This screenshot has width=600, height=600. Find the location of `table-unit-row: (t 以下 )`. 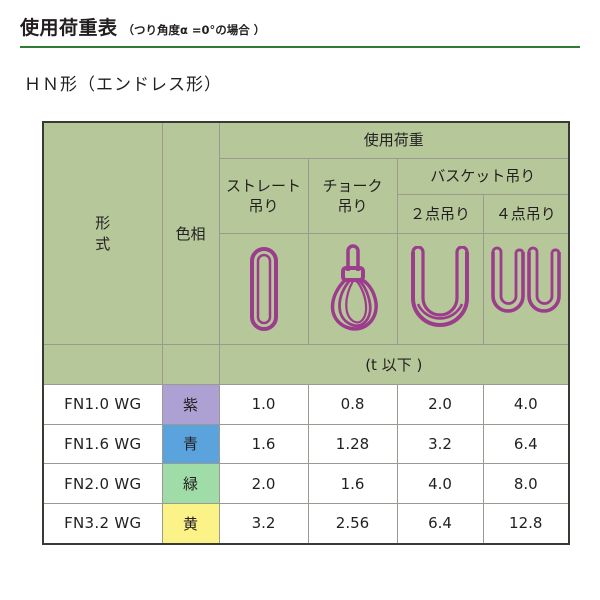

table-unit-row: (t 以下 ) is located at coordinates (306, 364).